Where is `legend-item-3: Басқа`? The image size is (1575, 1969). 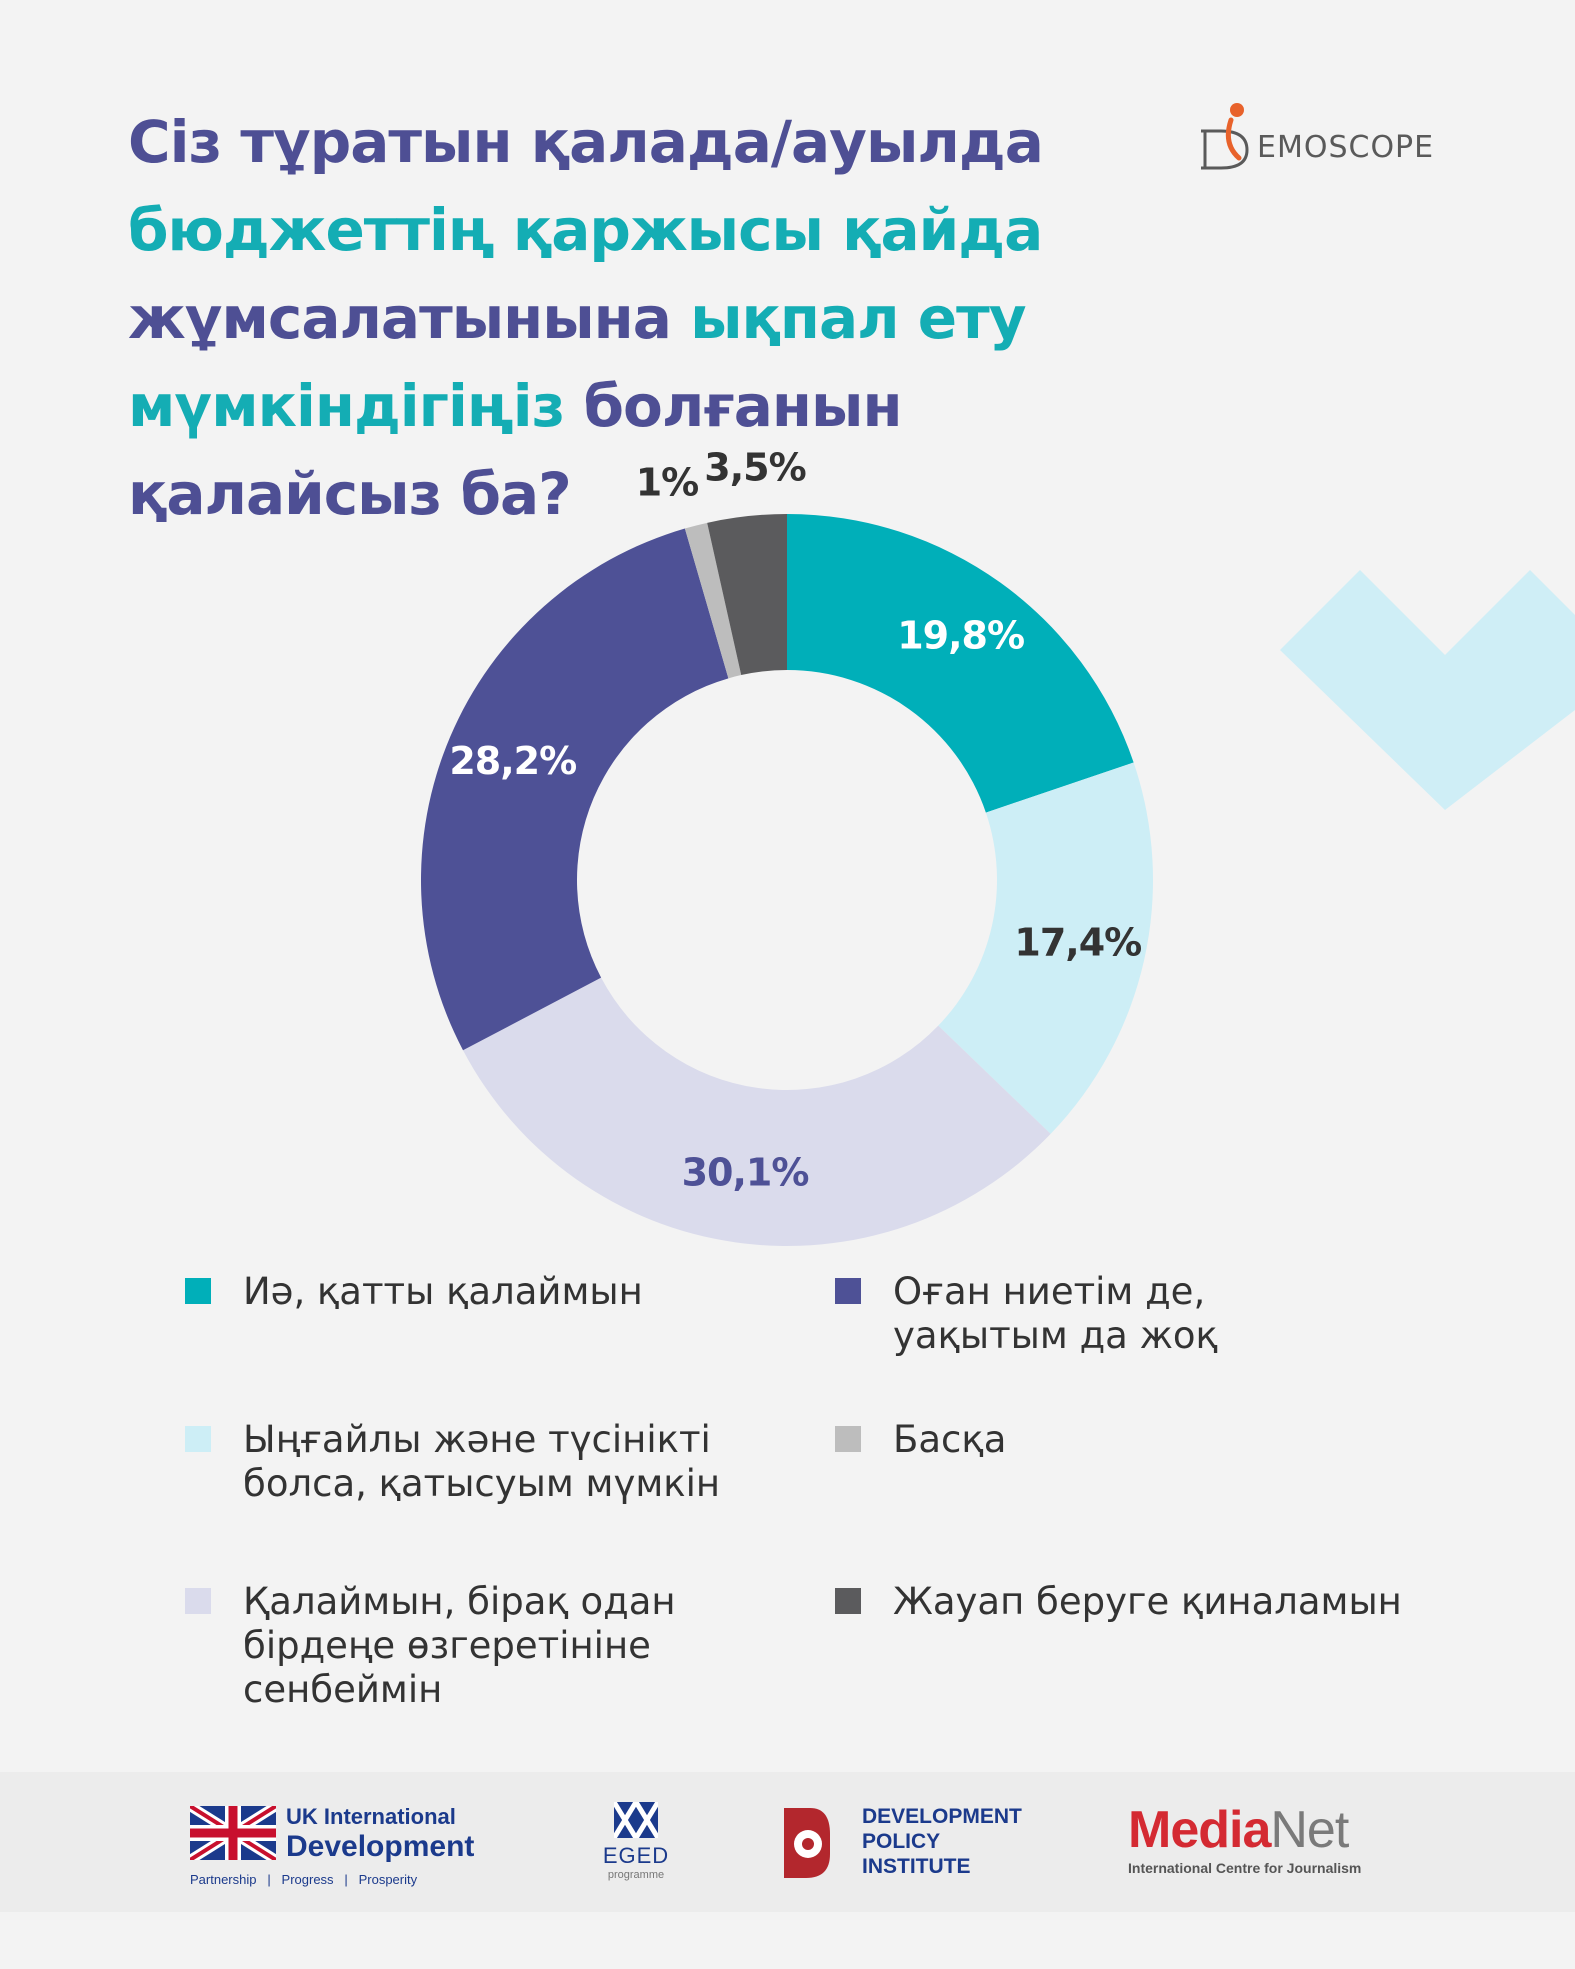 legend-item-3: Басқа is located at coordinates (920, 1440).